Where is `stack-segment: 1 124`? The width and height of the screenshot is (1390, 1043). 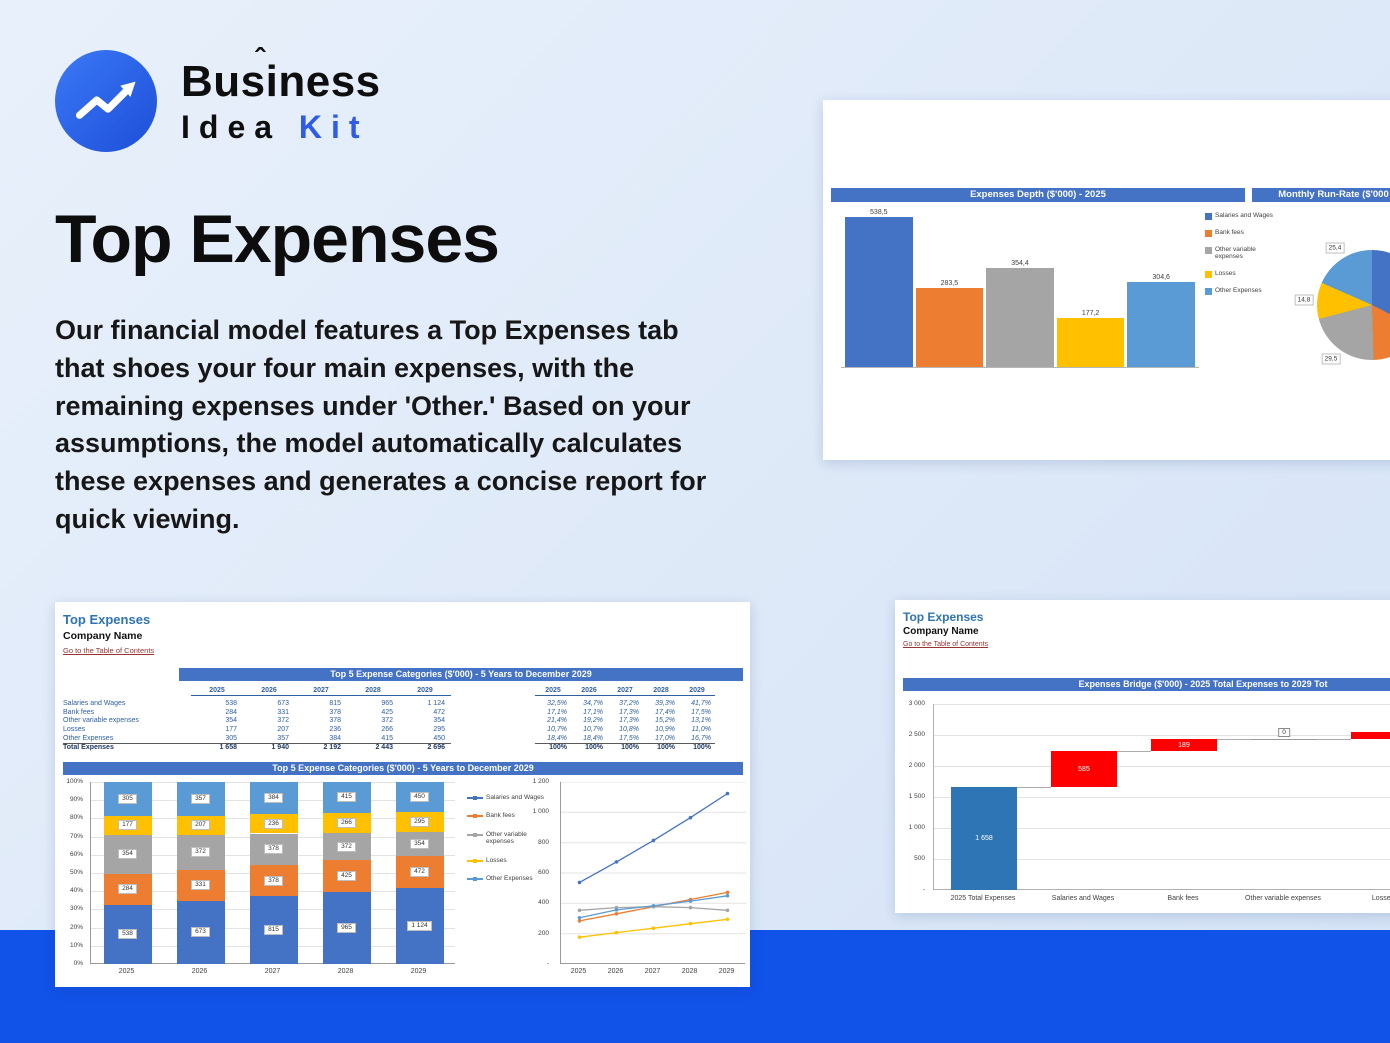 stack-segment: 1 124 is located at coordinates (419, 926).